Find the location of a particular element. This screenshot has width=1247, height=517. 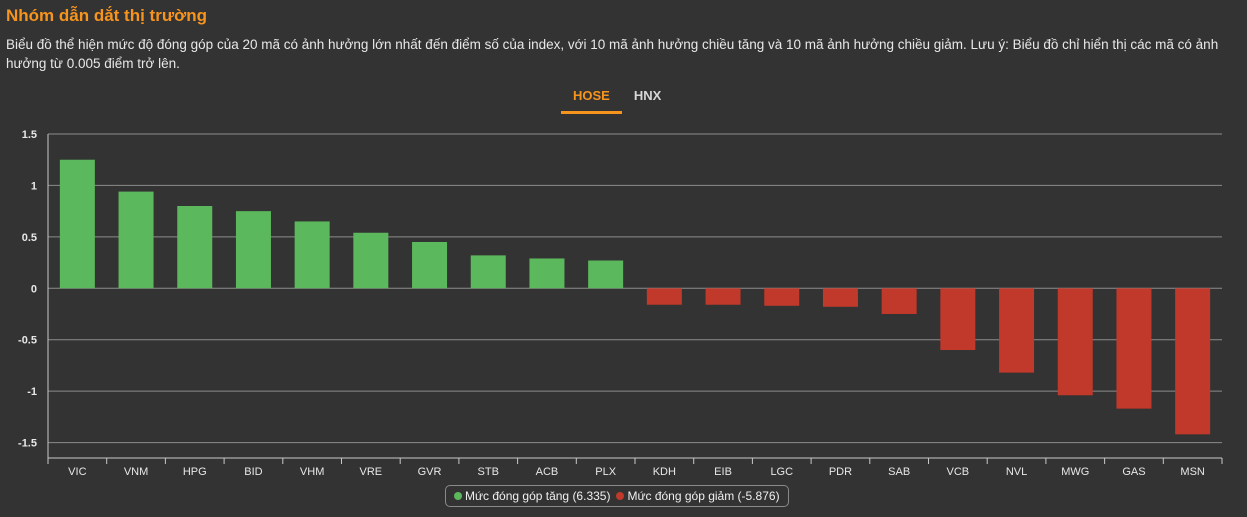

legend-item-negative: Mức đóng góp giảm (-5.876) is located at coordinates (698, 496).